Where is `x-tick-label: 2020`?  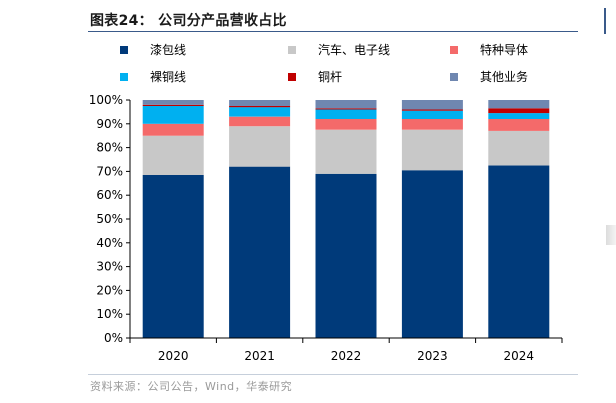
x-tick-label: 2020 is located at coordinates (173, 356).